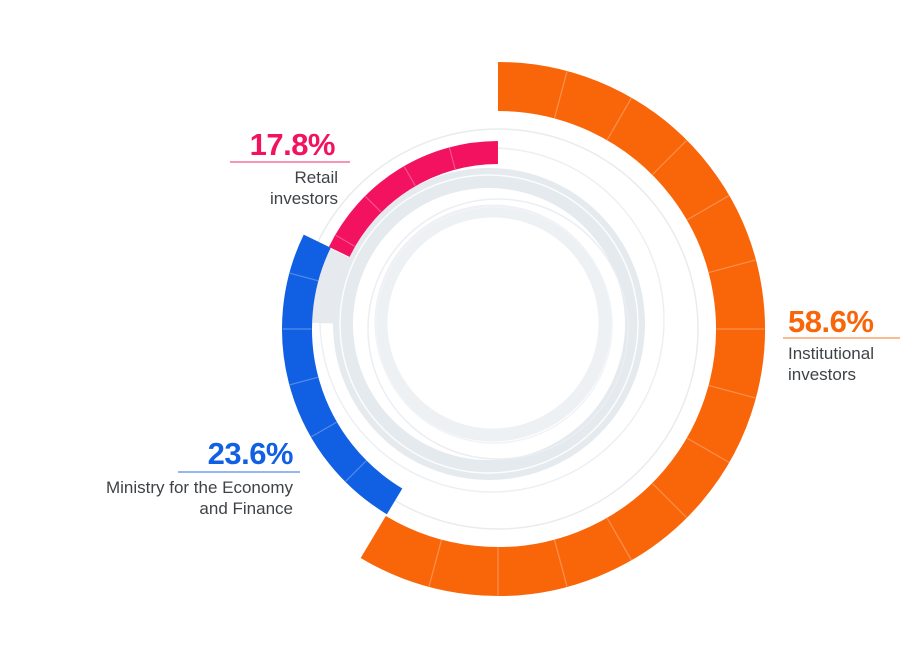 Image resolution: width=917 pixels, height=650 pixels. I want to click on retail-investors-value: 17.8%, so click(292, 144).